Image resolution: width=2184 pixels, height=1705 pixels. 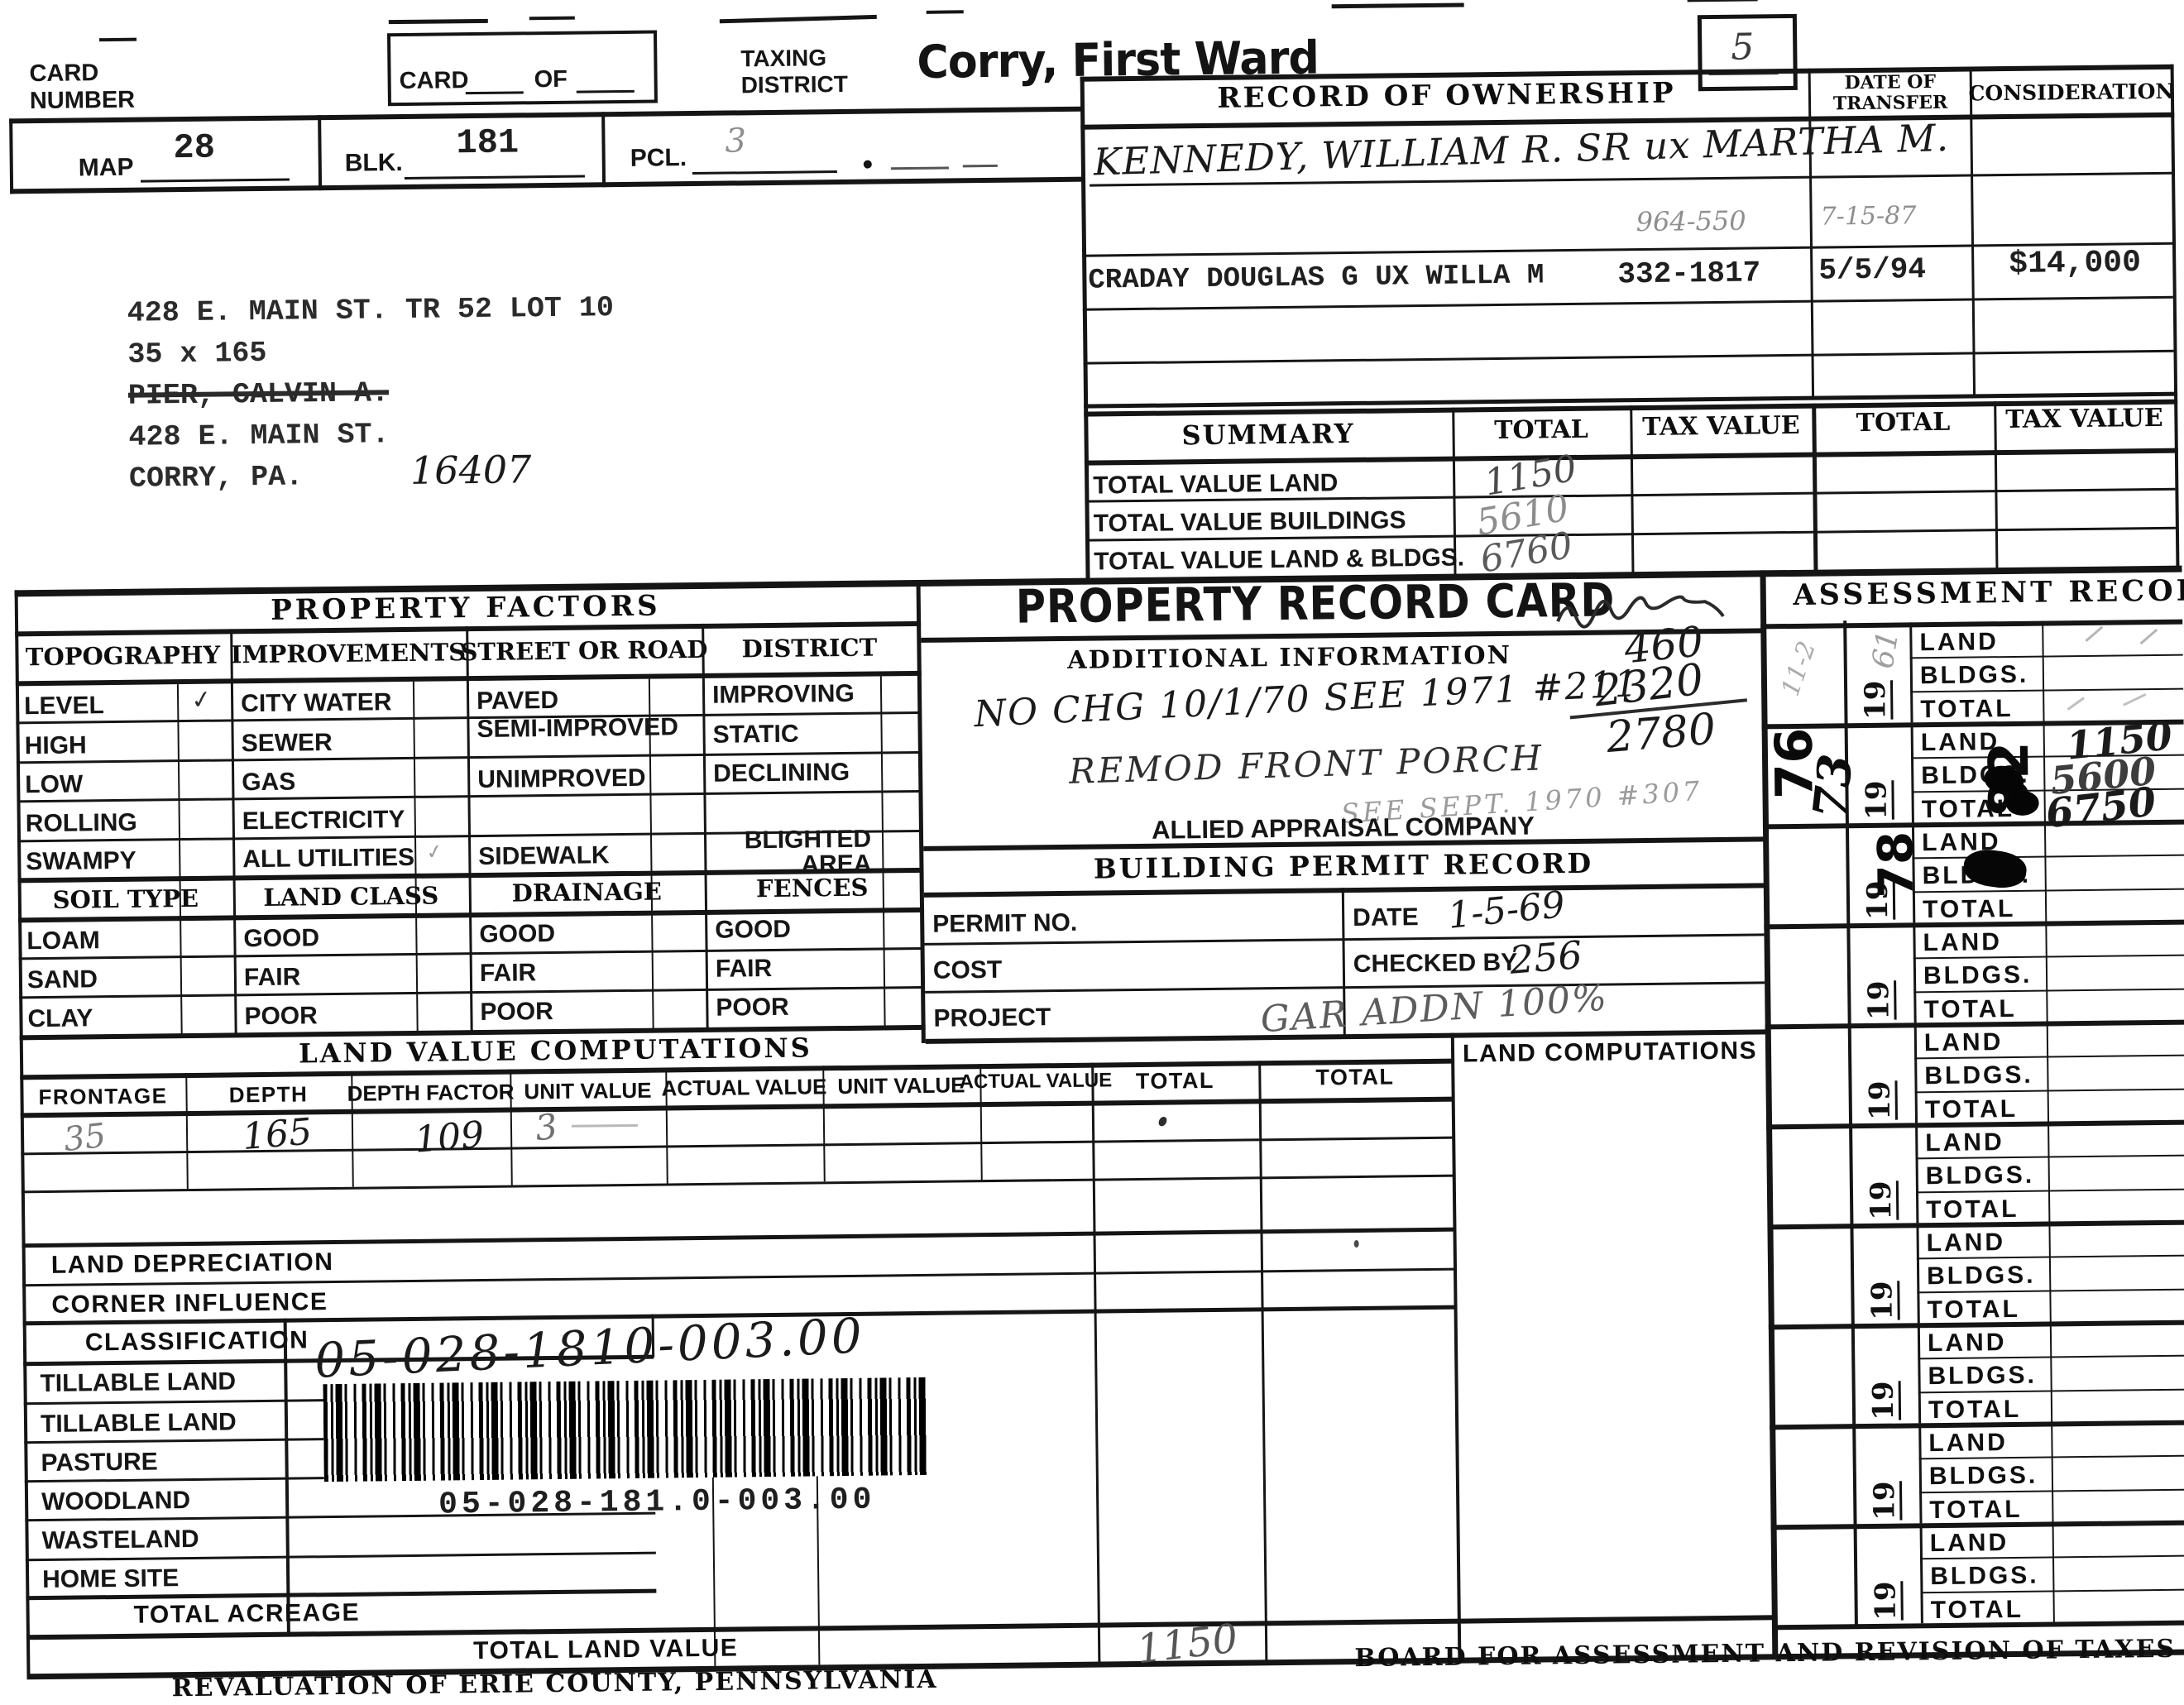 What do you see at coordinates (373, 163) in the screenshot?
I see `blk-label: BLK.` at bounding box center [373, 163].